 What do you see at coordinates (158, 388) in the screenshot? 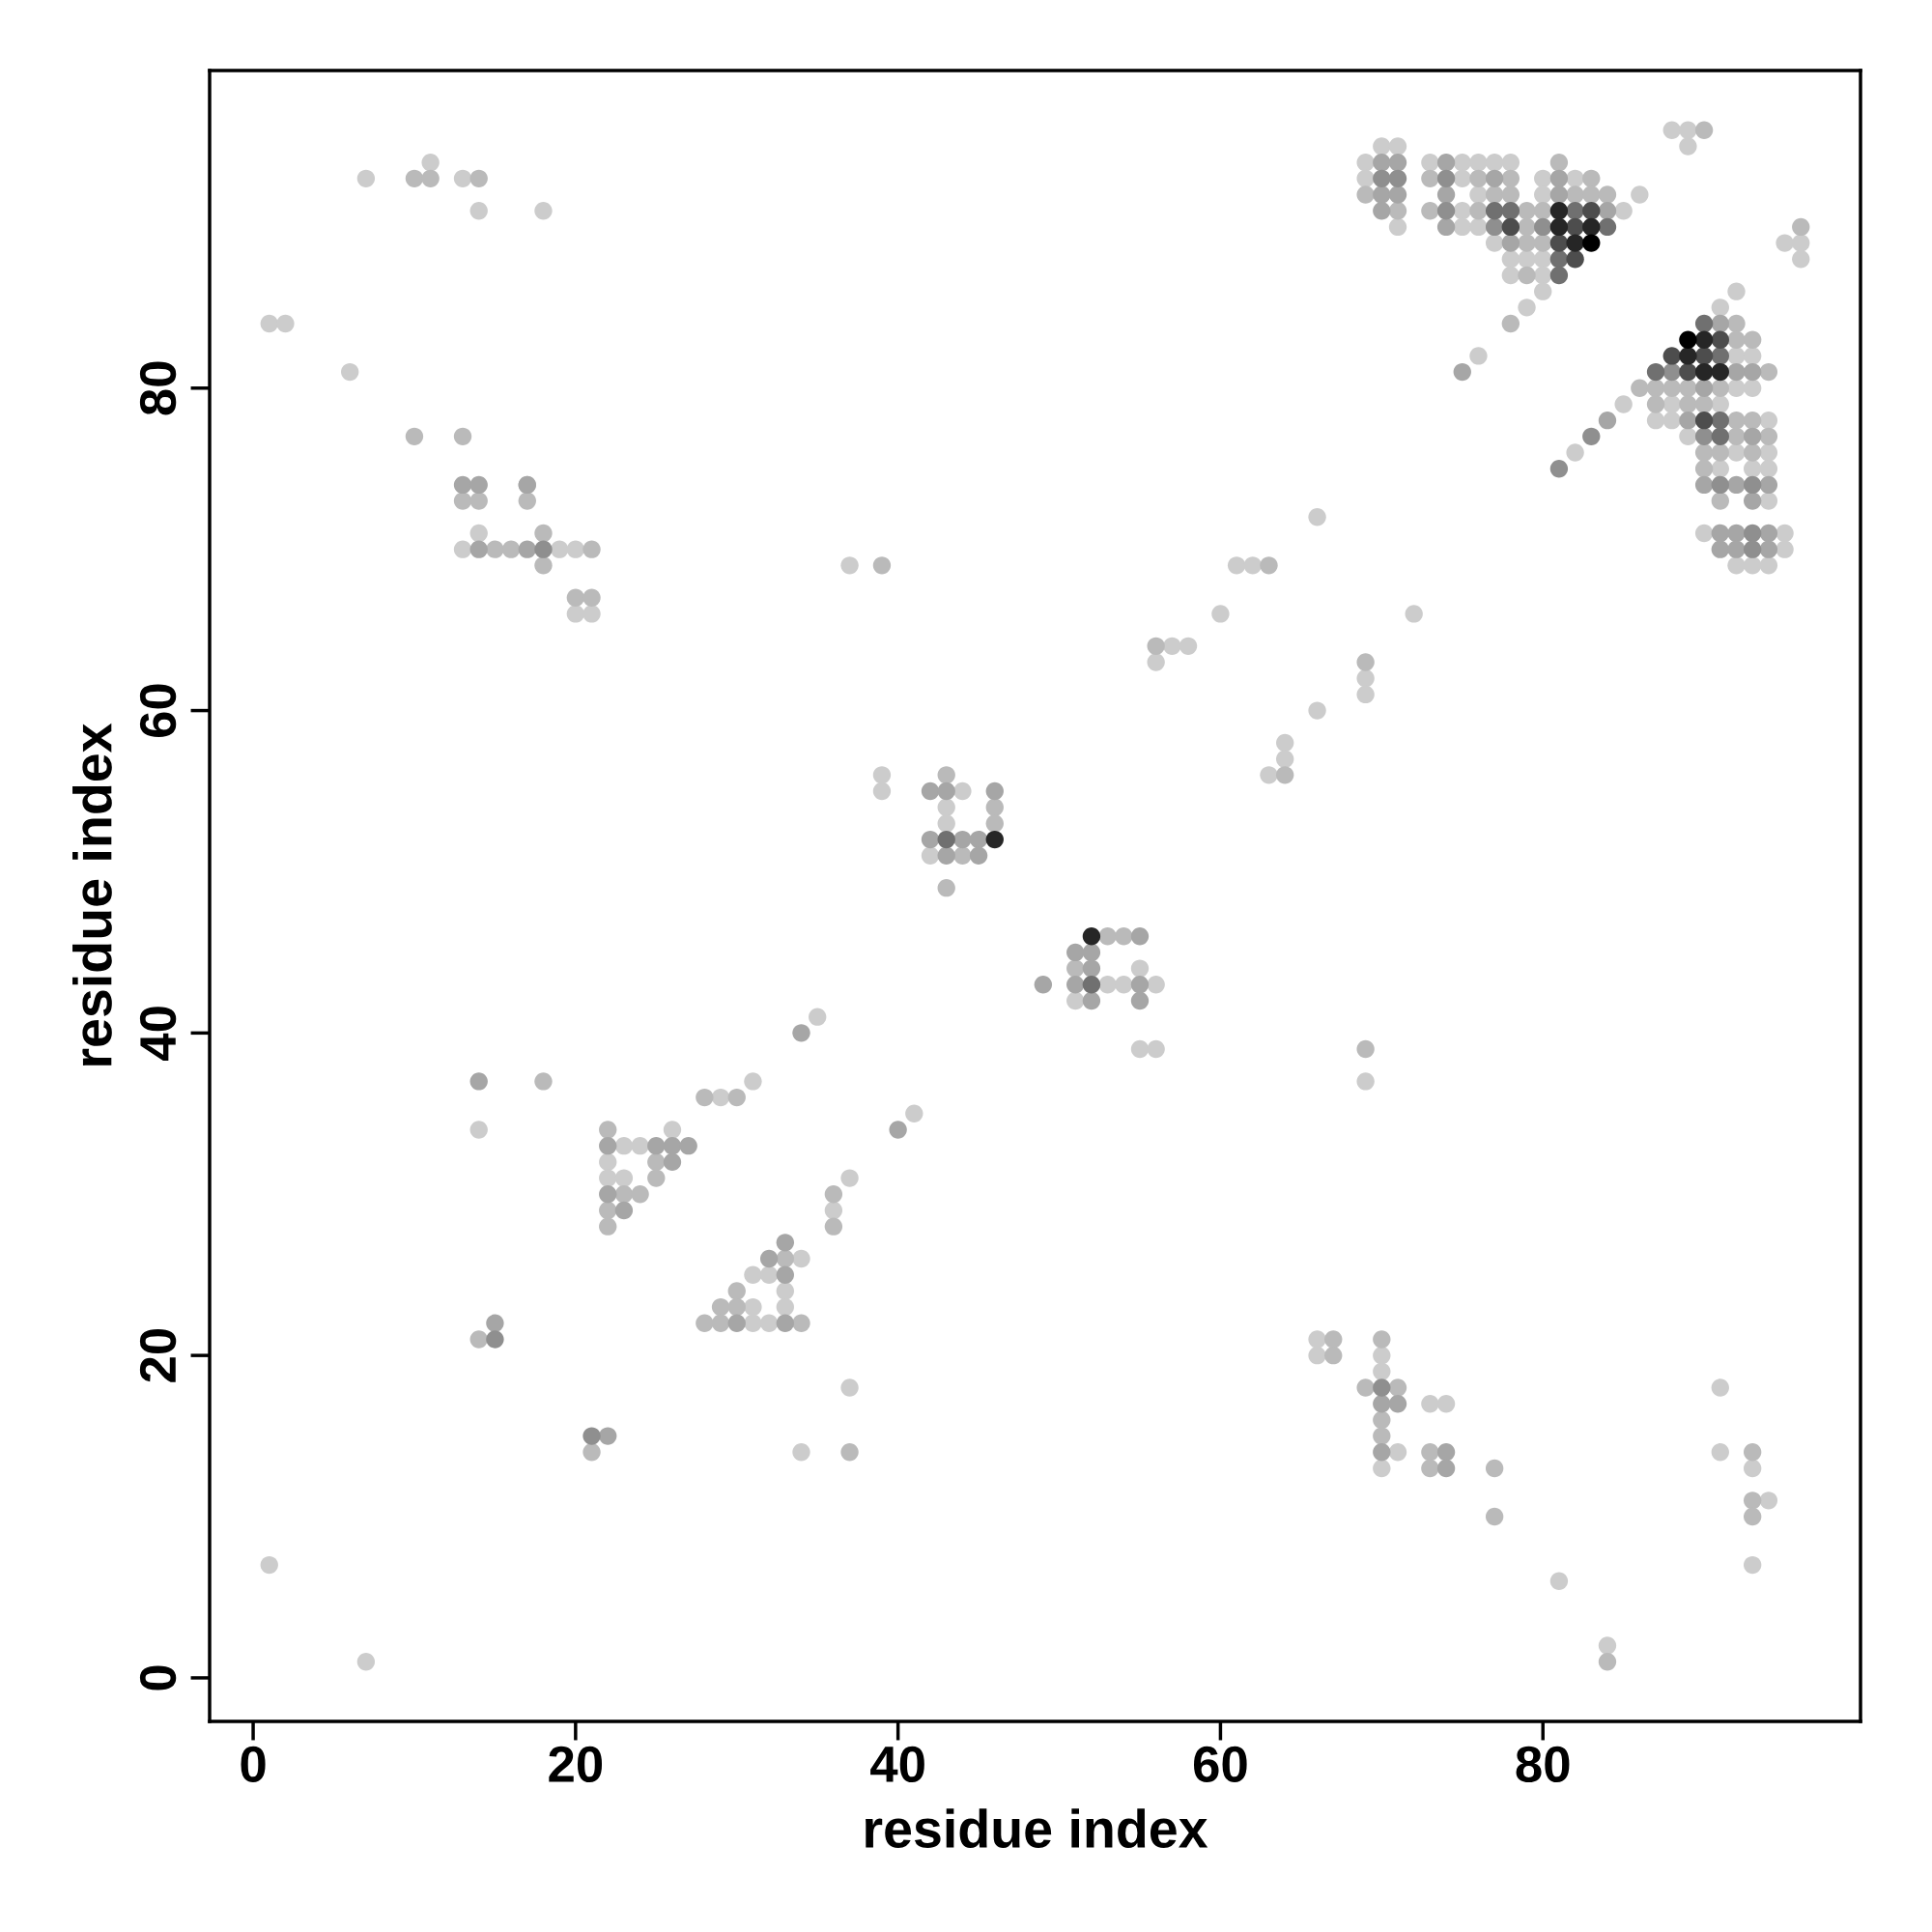
I see `y-tick-label: 80` at bounding box center [158, 388].